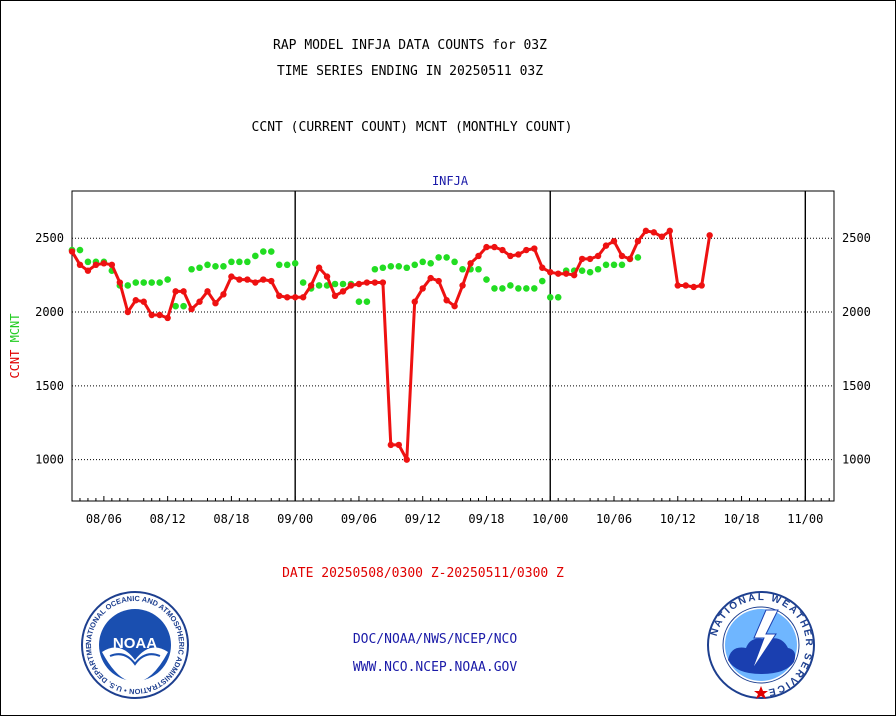  I want to click on x-tick-label: 08/18, so click(231, 519).